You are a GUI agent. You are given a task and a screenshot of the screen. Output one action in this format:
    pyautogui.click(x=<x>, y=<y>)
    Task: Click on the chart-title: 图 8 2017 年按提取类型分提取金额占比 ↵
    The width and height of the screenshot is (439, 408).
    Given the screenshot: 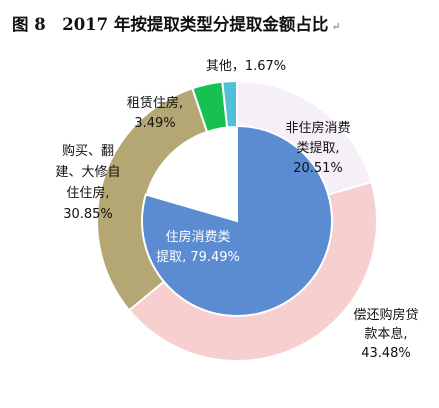 What is the action you would take?
    pyautogui.click(x=176, y=24)
    